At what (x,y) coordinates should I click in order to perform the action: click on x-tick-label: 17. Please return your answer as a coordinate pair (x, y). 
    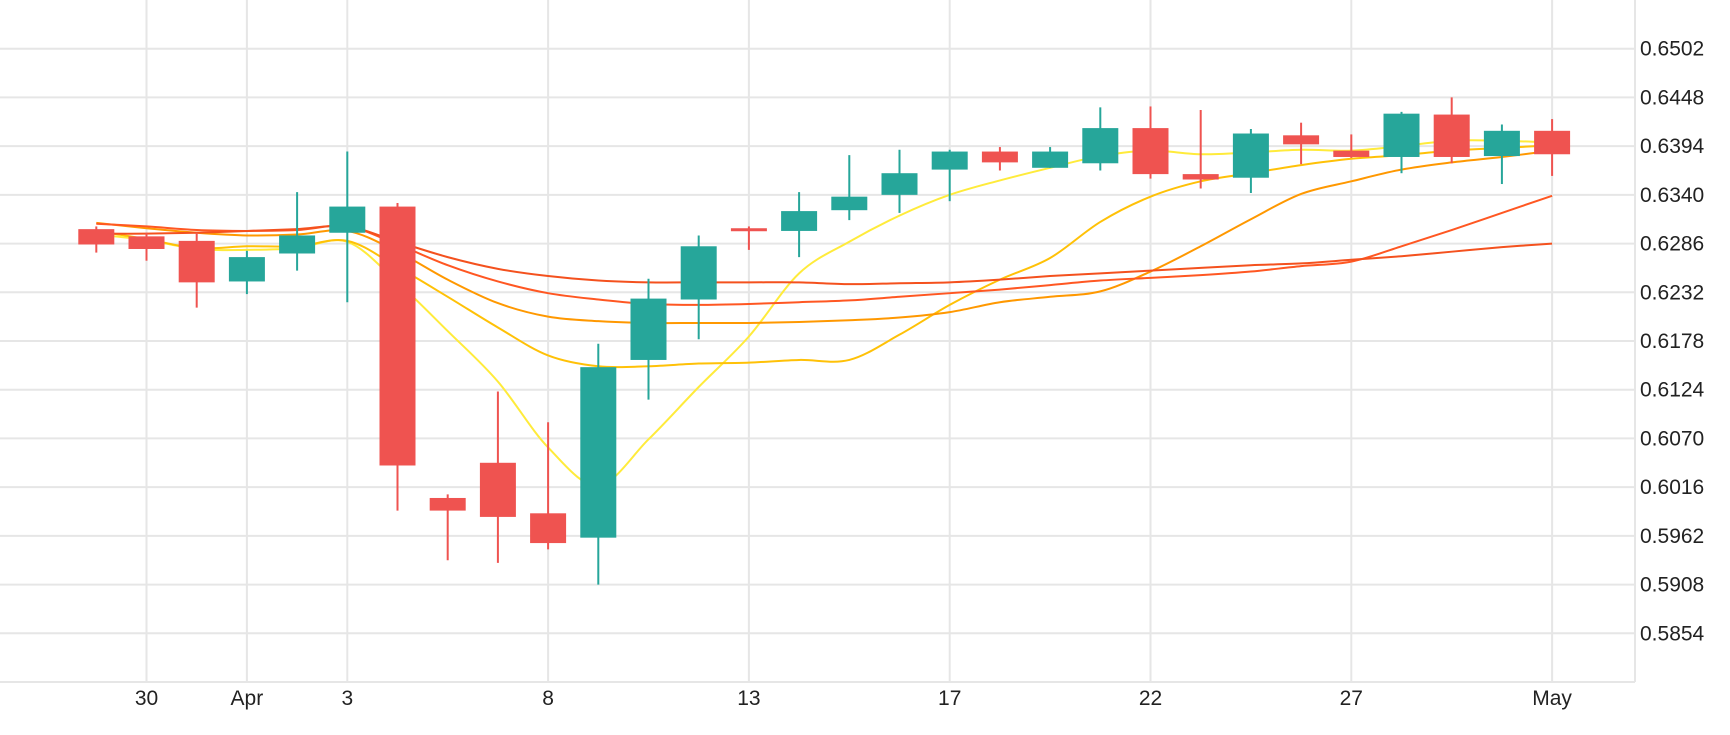
    Looking at the image, I should click on (949, 698).